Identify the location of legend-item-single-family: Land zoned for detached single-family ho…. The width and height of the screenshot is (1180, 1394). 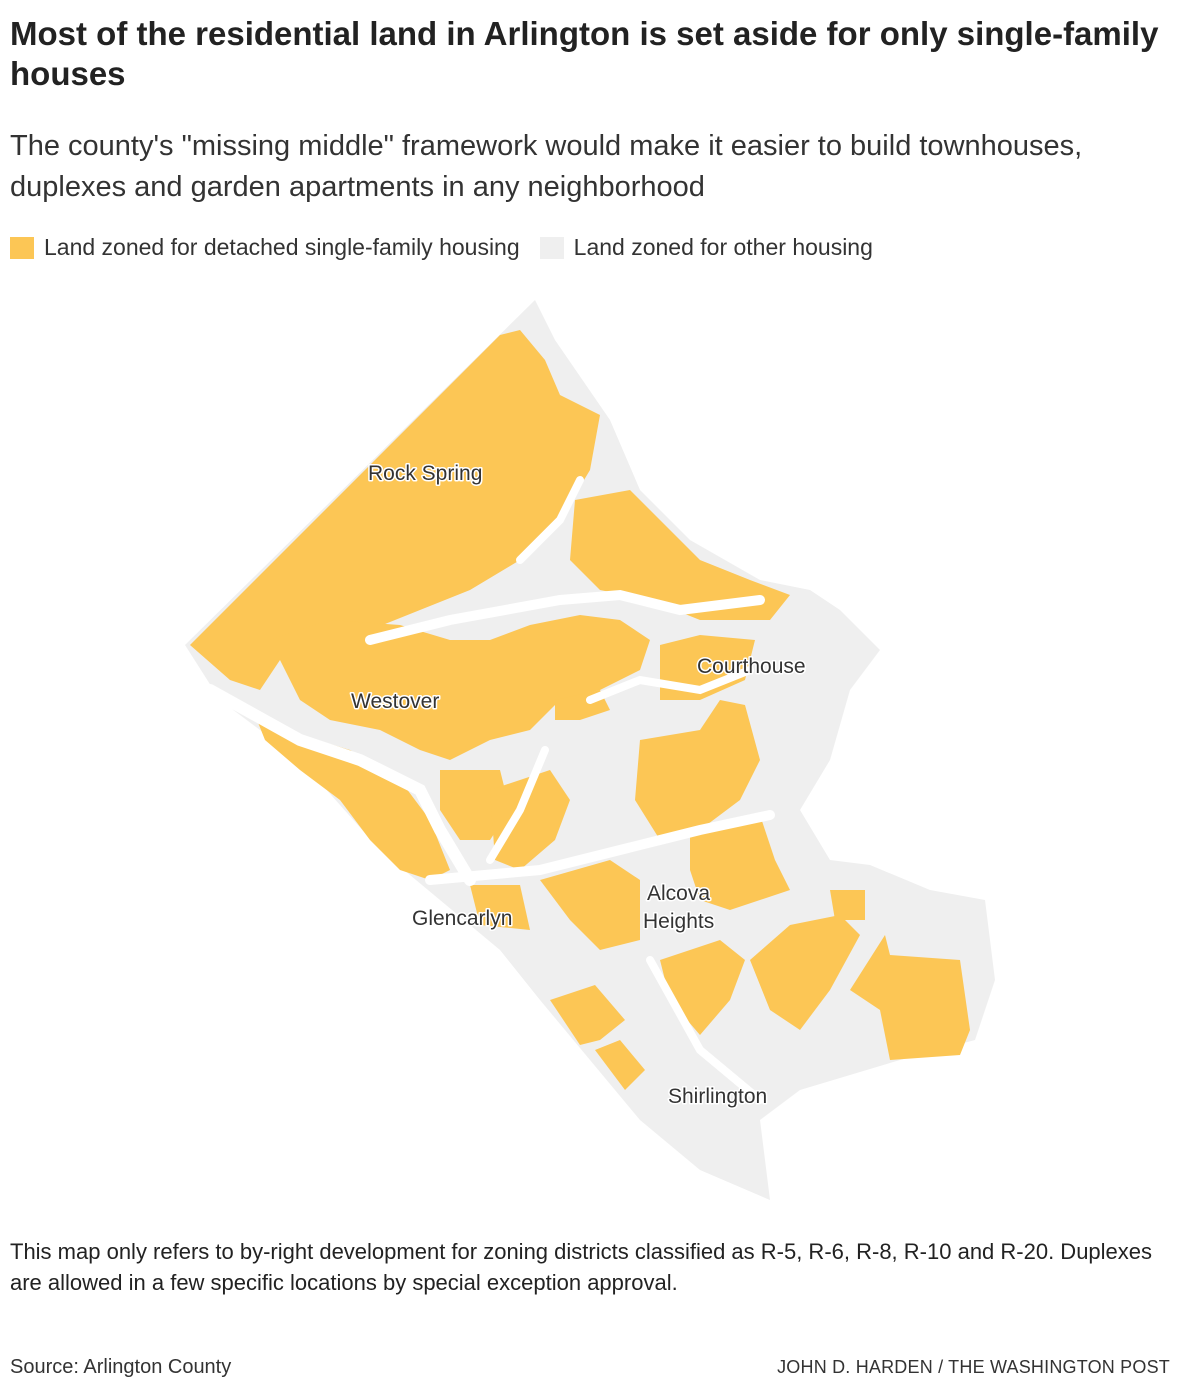
(265, 247).